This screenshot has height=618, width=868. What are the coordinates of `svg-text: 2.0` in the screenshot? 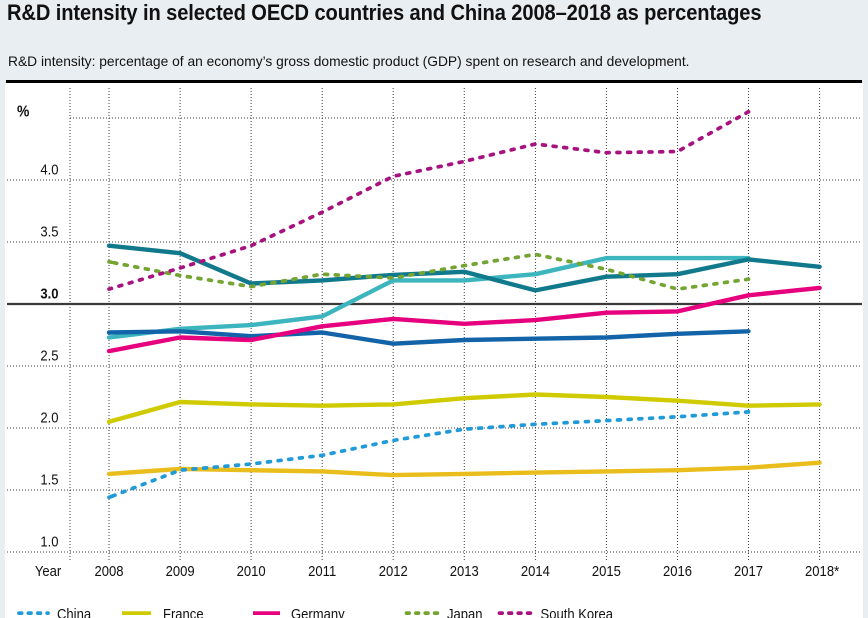 It's located at (49, 417).